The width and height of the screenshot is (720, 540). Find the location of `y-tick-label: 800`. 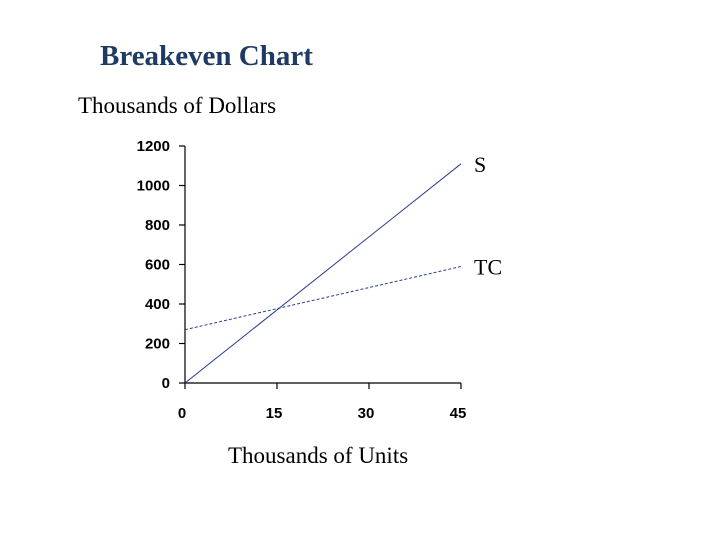

y-tick-label: 800 is located at coordinates (157, 225).